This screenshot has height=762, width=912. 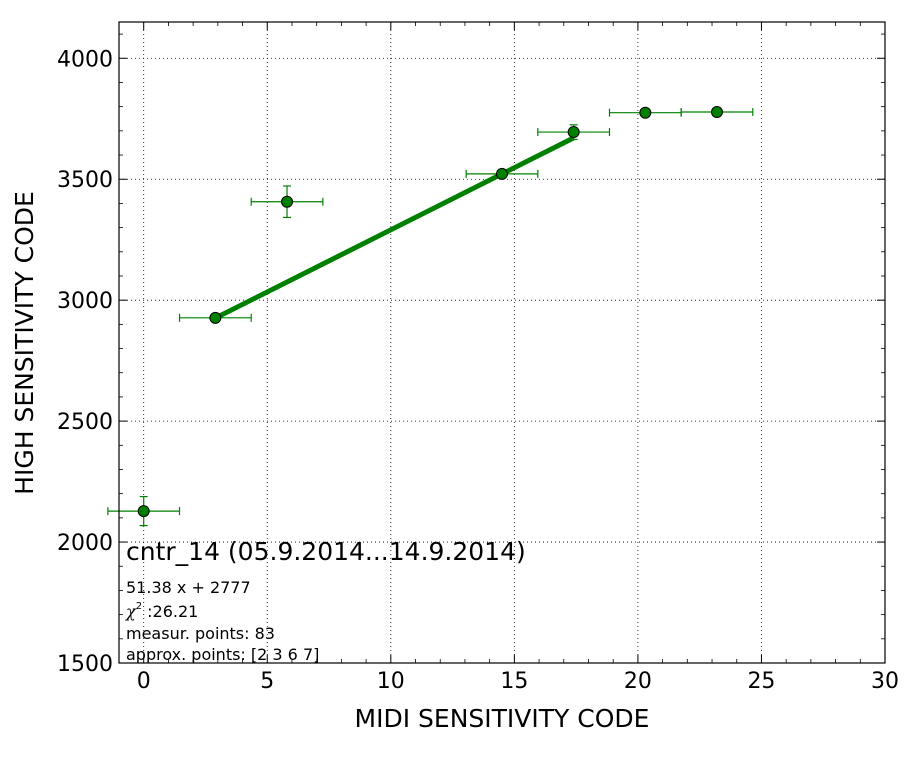 I want to click on x-tick-label: 5, so click(x=267, y=681).